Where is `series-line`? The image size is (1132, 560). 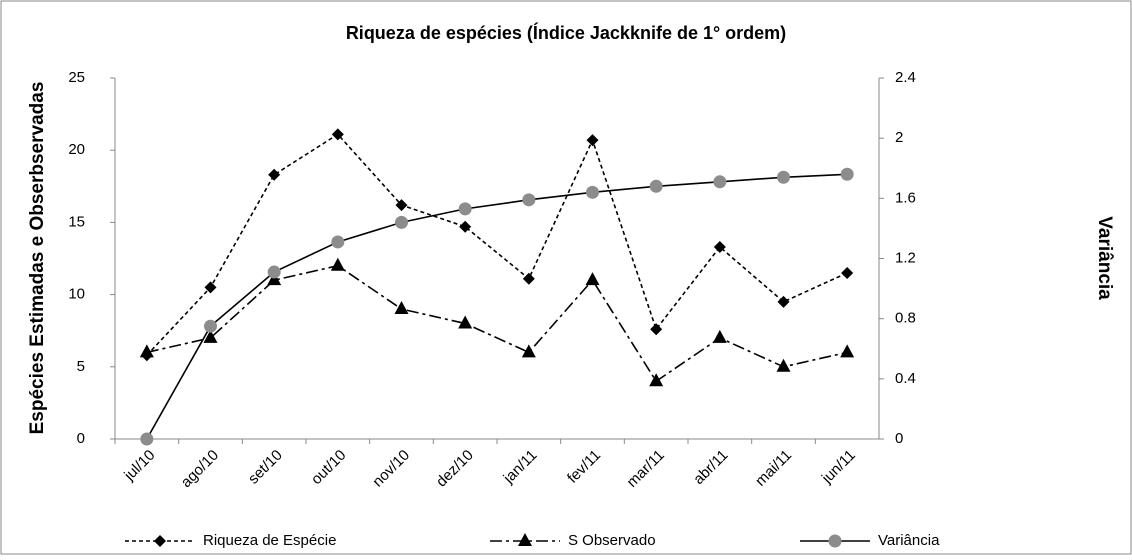
series-line is located at coordinates (497, 323).